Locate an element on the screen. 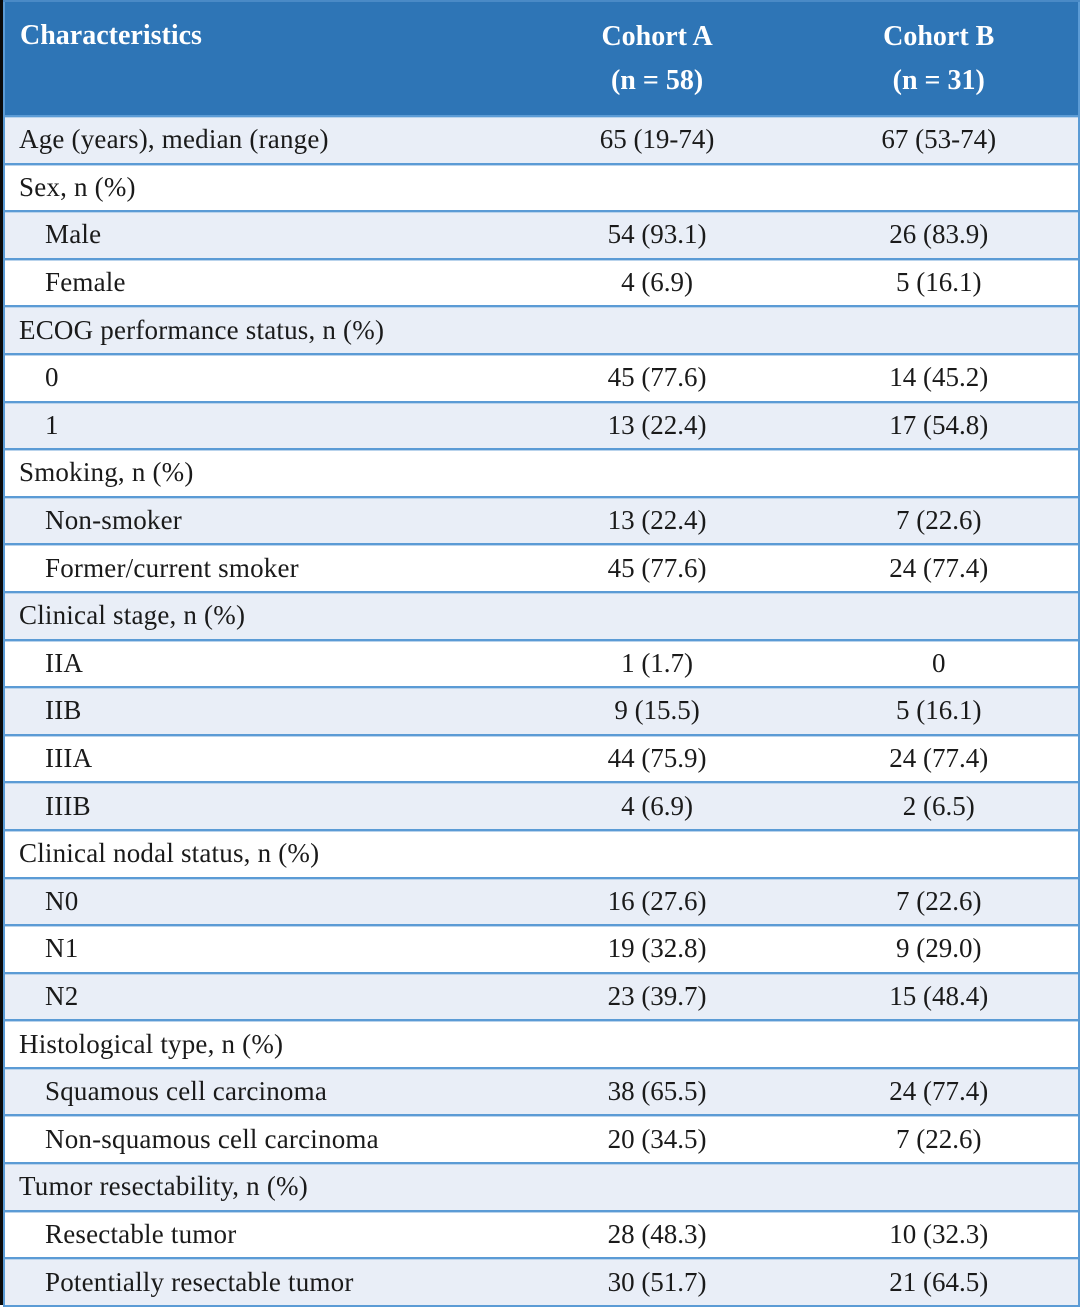  cohort-b-value: 17 (54.8) is located at coordinates (939, 425).